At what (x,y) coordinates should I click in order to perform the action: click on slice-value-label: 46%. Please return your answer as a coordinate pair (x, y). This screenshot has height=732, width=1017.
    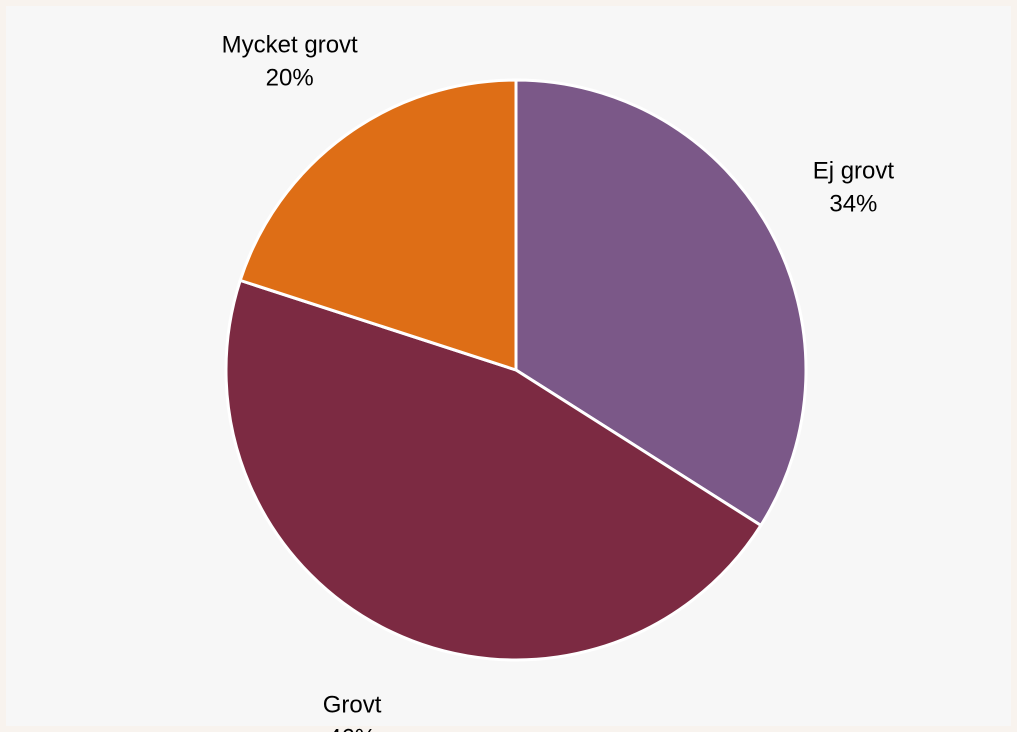
    Looking at the image, I should click on (352, 728).